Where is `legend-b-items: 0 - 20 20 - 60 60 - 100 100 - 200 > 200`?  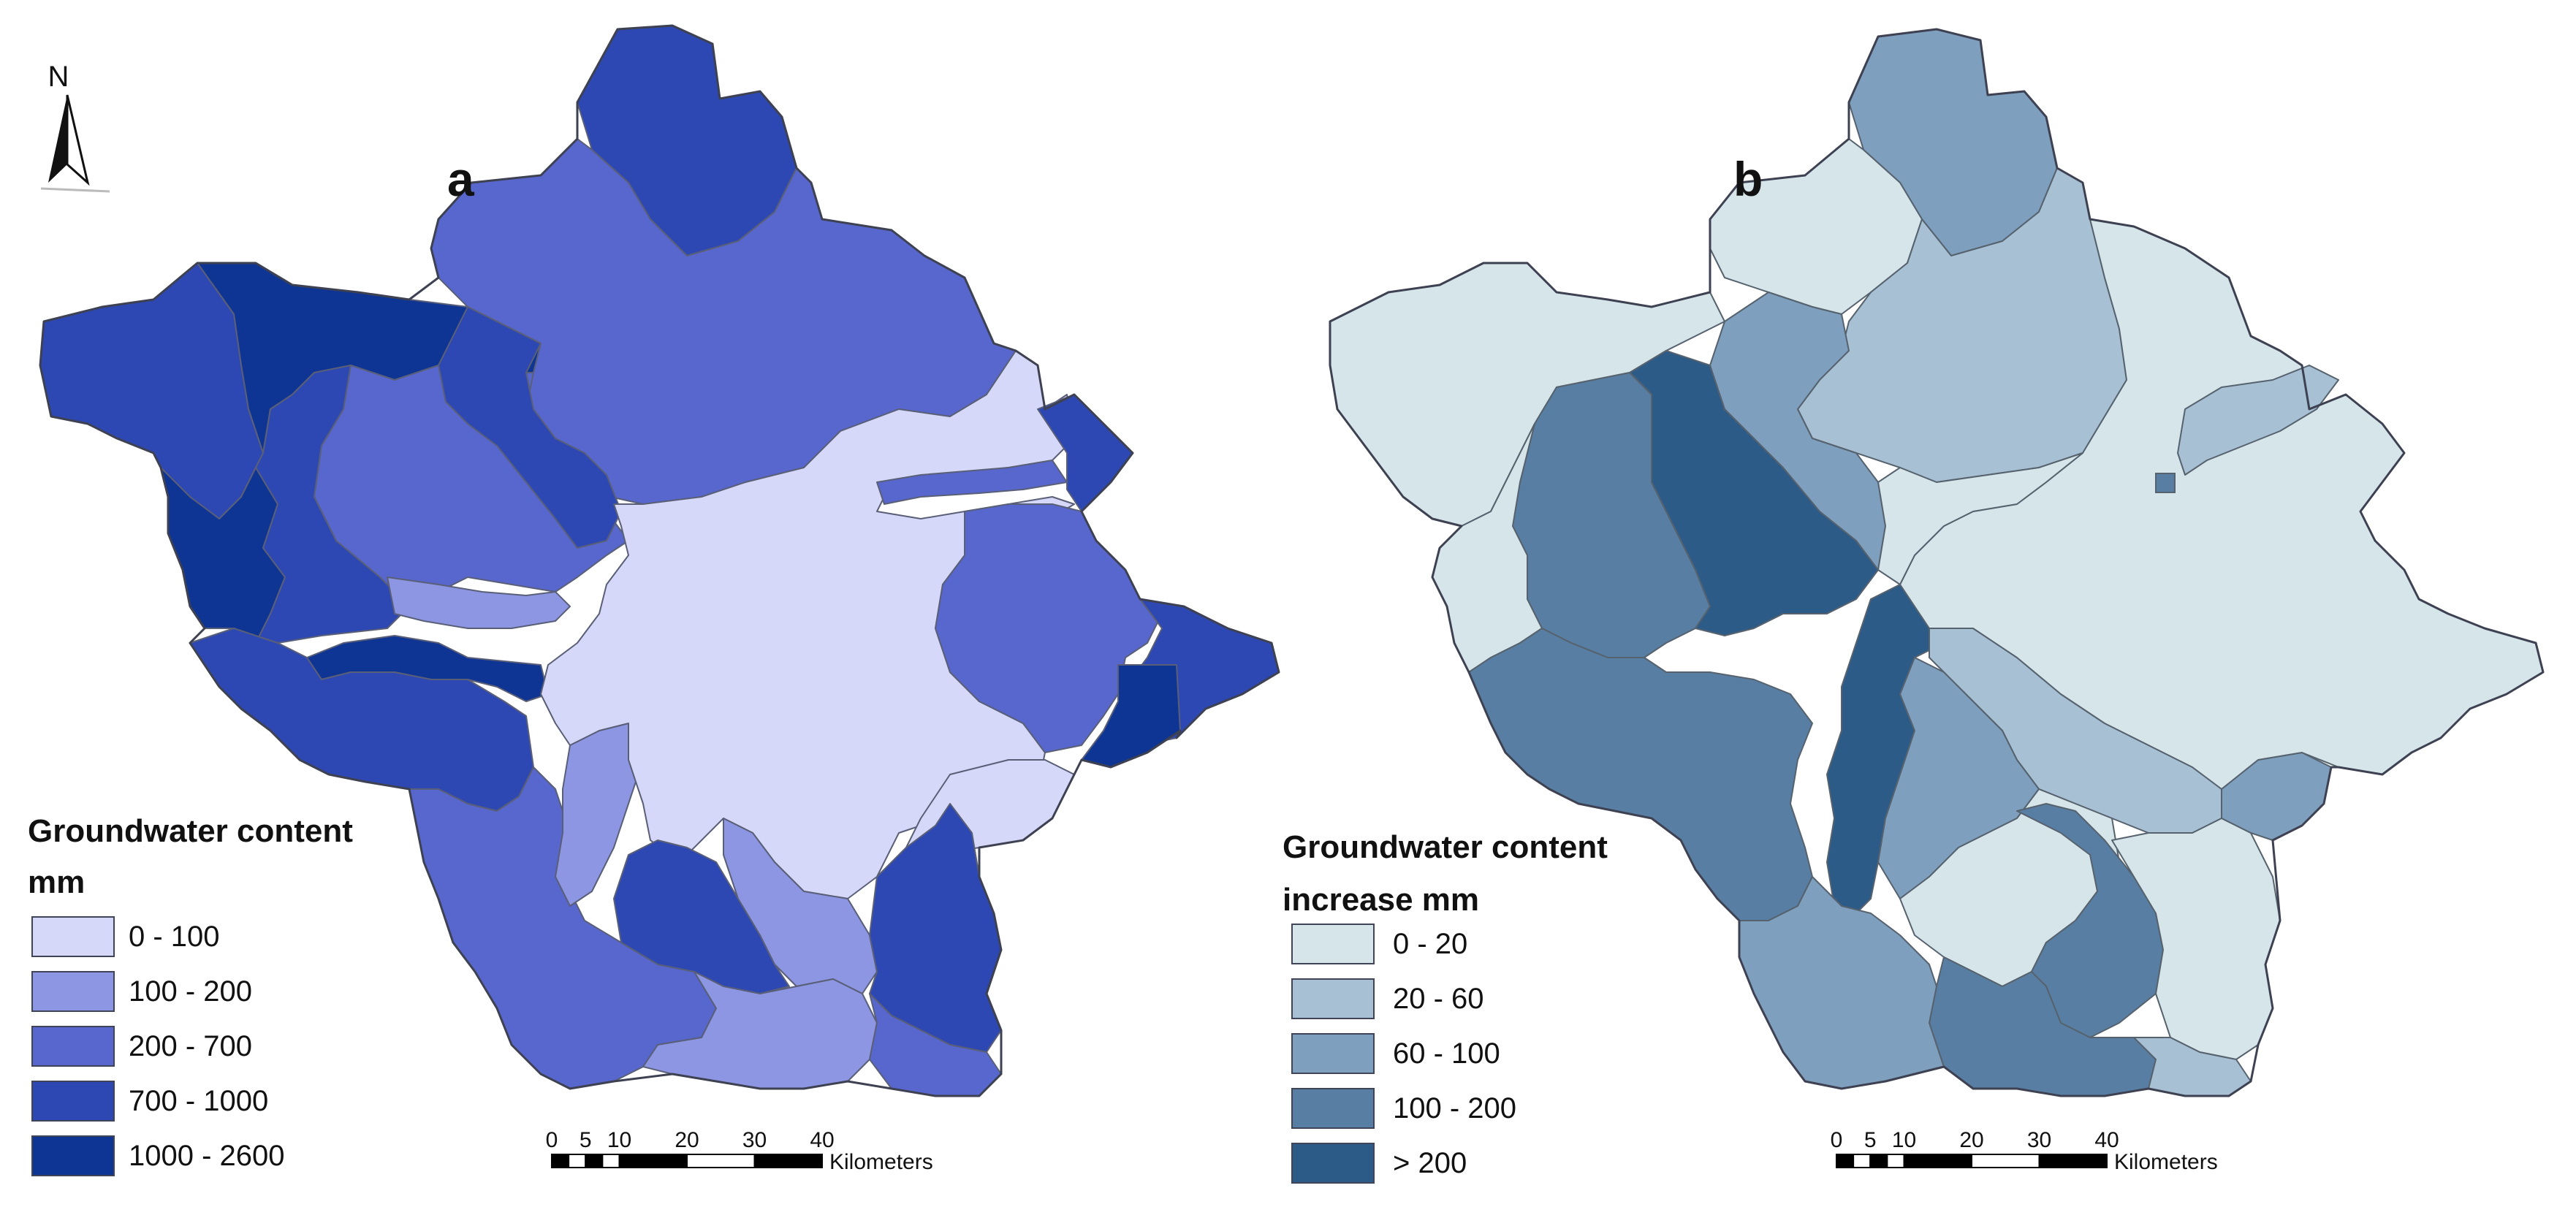
legend-b-items: 0 - 20 20 - 60 60 - 100 100 - 200 > 200 is located at coordinates (1403, 1054).